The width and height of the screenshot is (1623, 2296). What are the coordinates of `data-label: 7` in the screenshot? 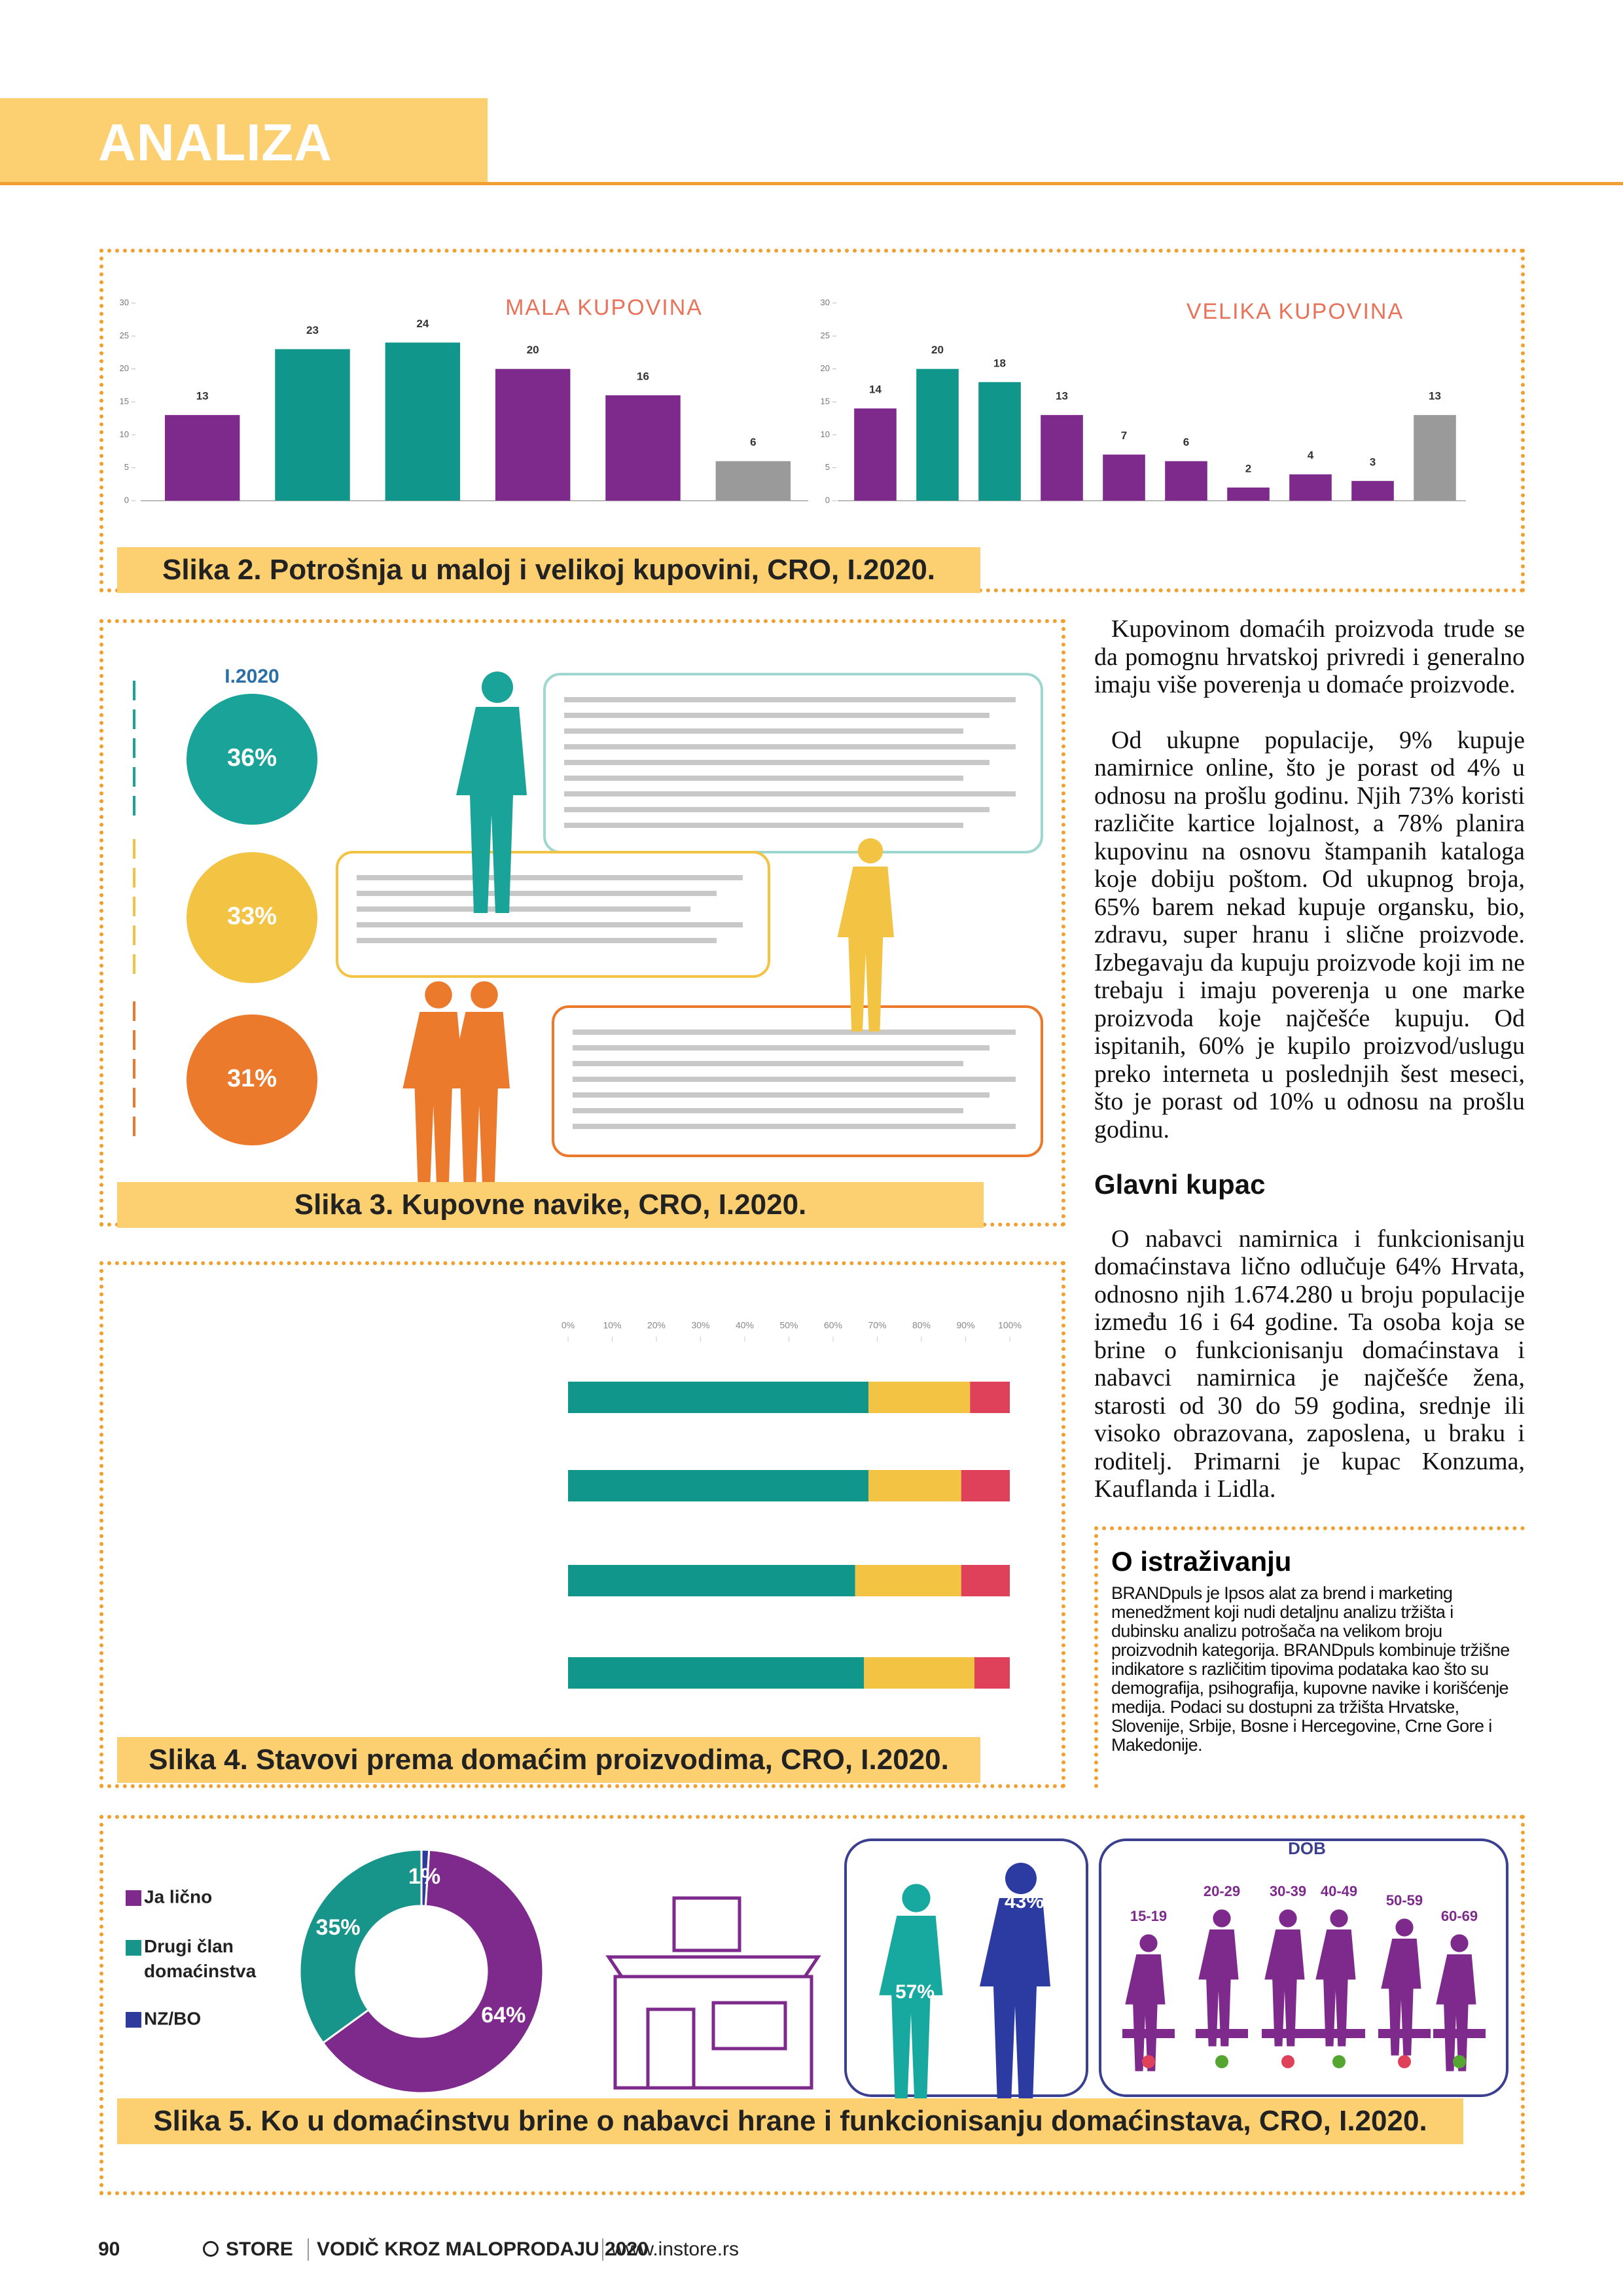 It's located at (1124, 435).